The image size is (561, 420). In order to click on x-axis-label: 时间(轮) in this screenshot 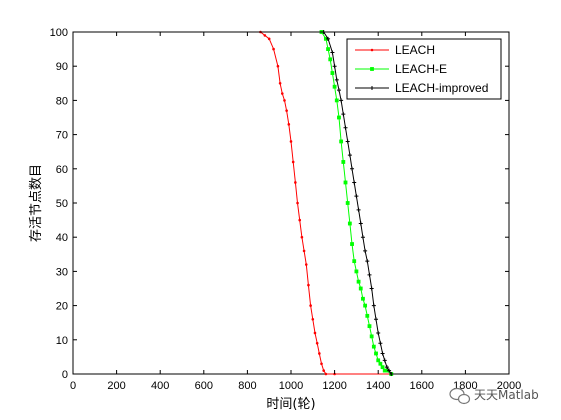, I will do `click(290, 404)`.